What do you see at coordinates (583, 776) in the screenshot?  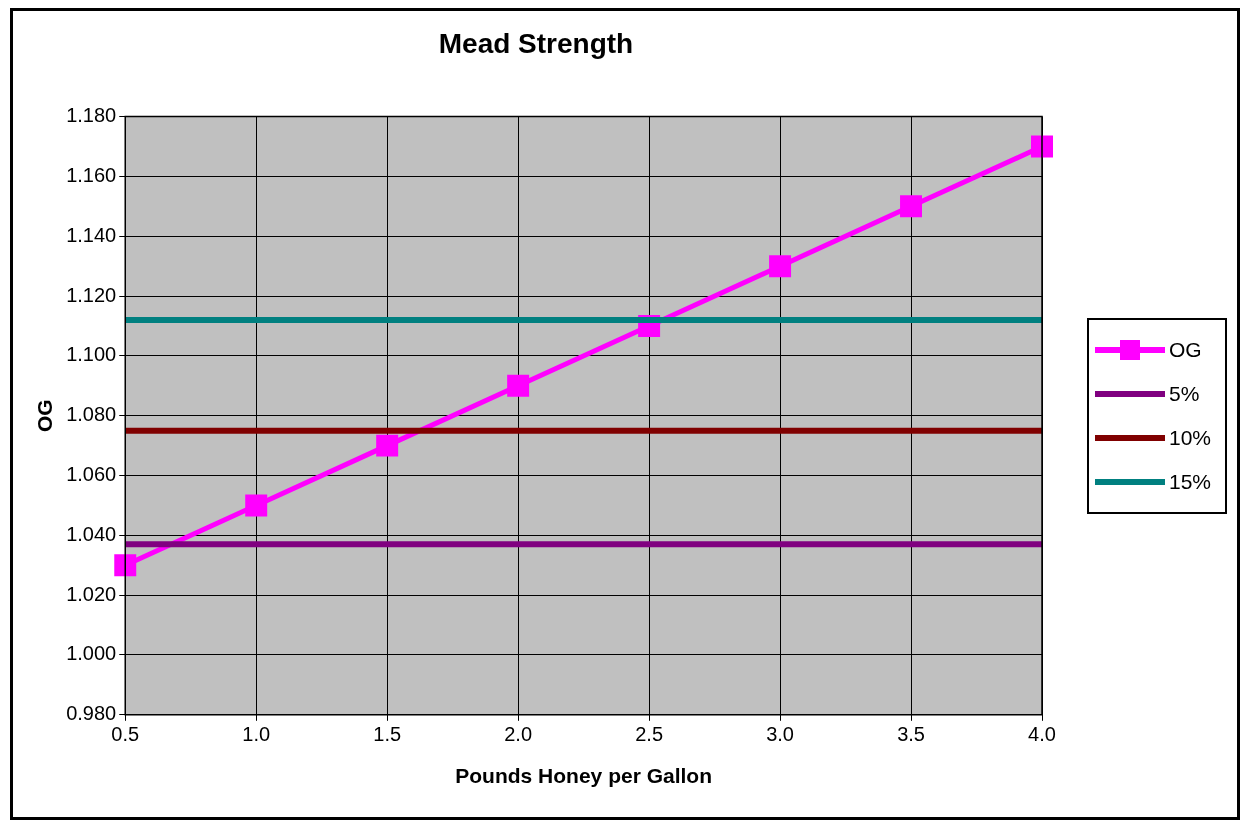 I see `x-axis-title: Pounds Honey per Gallon` at bounding box center [583, 776].